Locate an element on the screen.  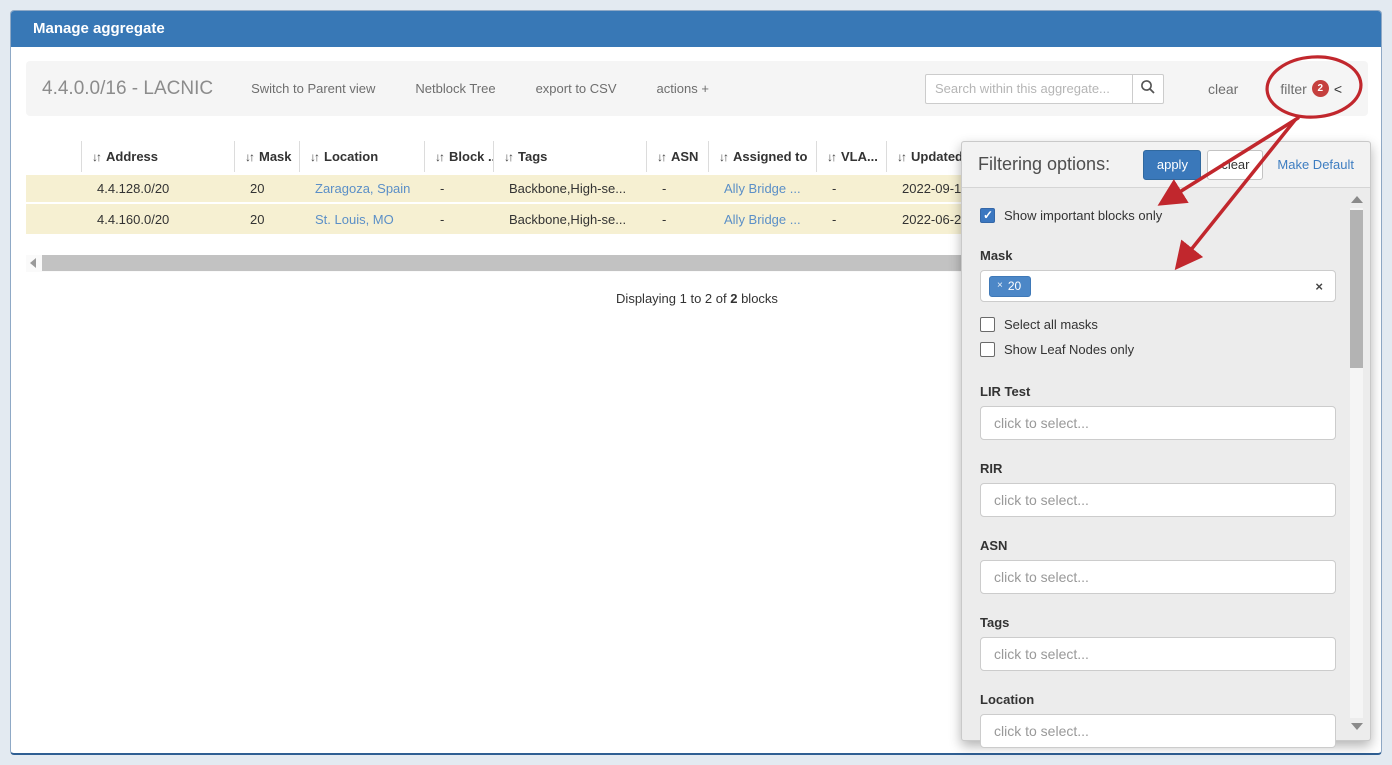
location-link: Zaragoza, Spain is located at coordinates (363, 188).